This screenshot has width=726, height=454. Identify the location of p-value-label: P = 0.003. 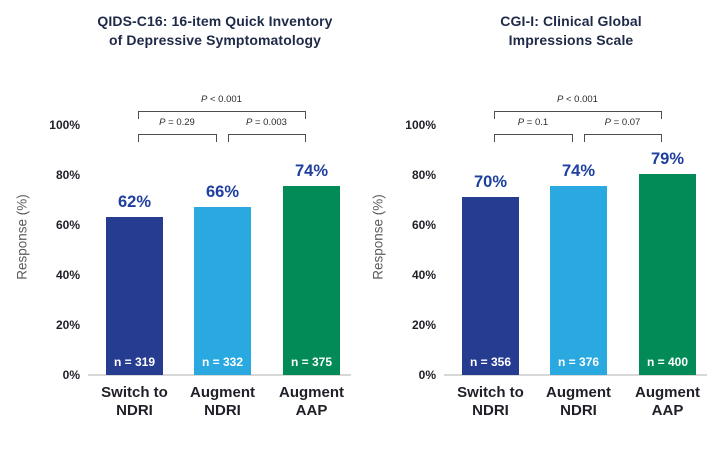
(267, 123).